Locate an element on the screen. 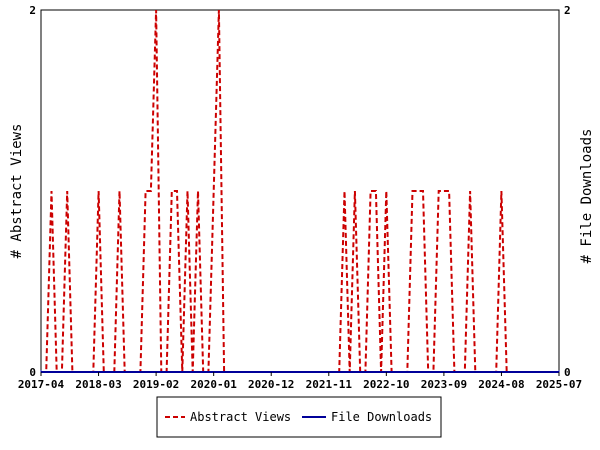 This screenshot has width=600, height=450. legend-box is located at coordinates (299, 417).